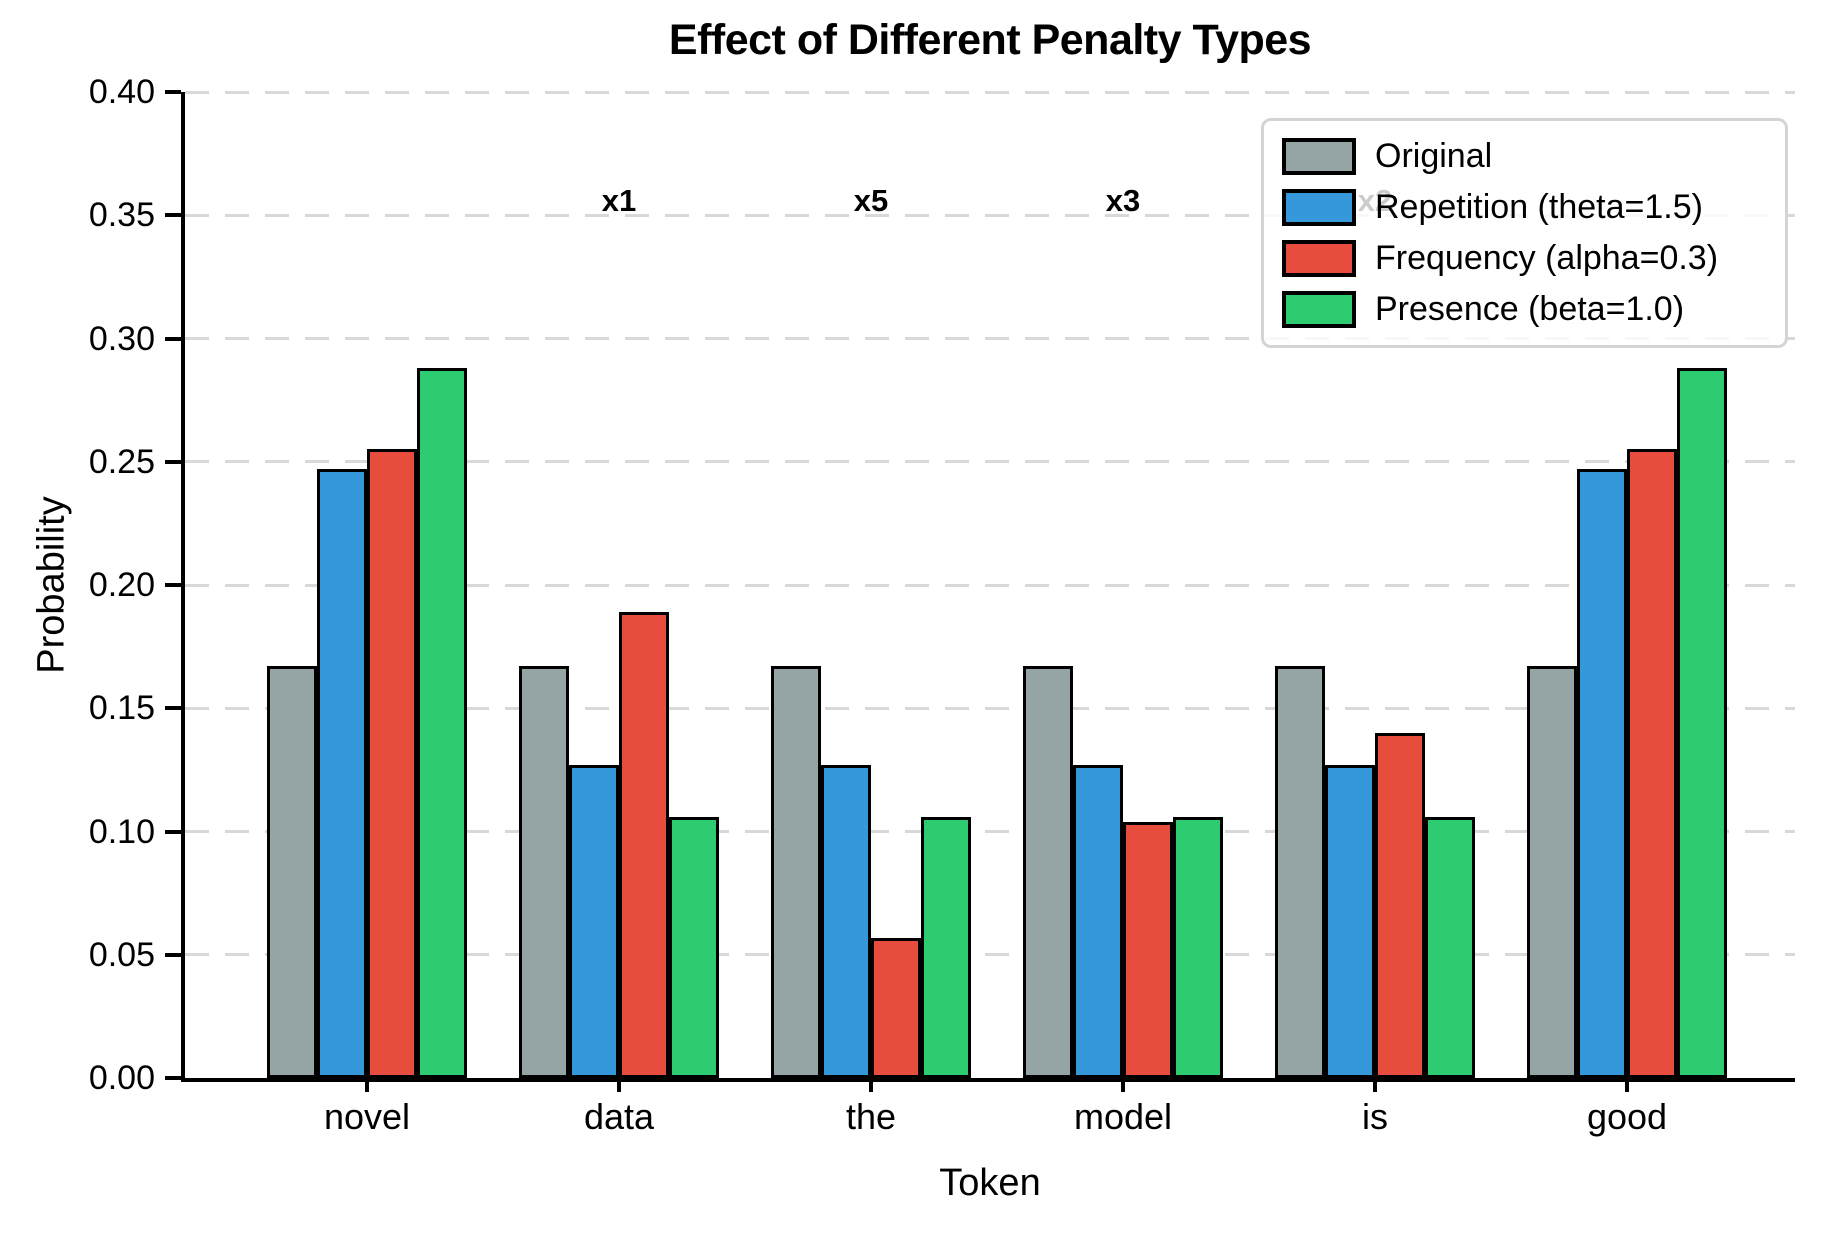  What do you see at coordinates (619, 200) in the screenshot?
I see `bar-annotation: x1` at bounding box center [619, 200].